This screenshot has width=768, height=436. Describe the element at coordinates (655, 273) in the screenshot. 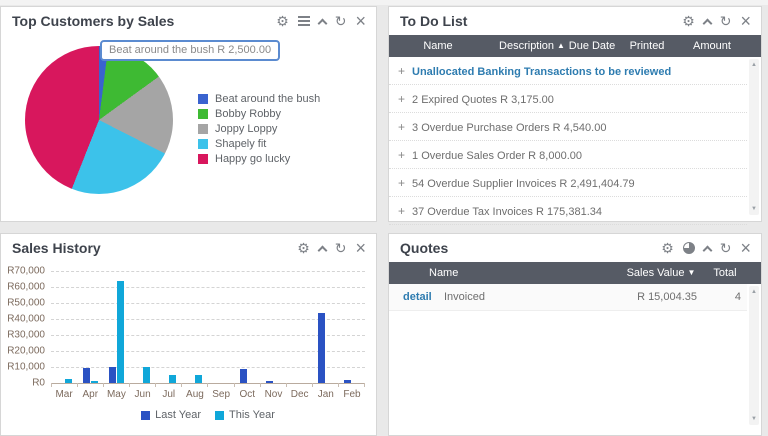

I see `column-label: Sales Value` at that location.